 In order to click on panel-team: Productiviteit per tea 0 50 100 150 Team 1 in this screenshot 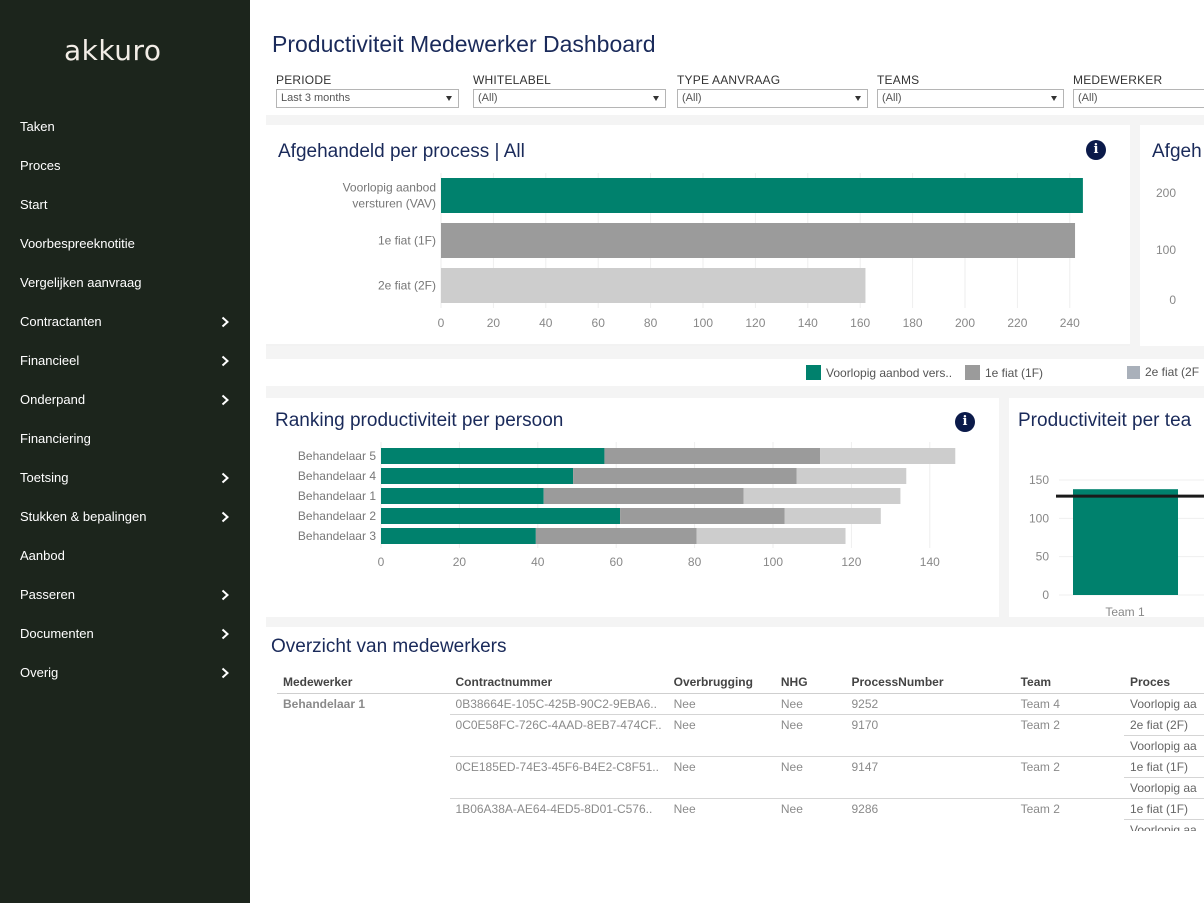, I will do `click(1106, 507)`.